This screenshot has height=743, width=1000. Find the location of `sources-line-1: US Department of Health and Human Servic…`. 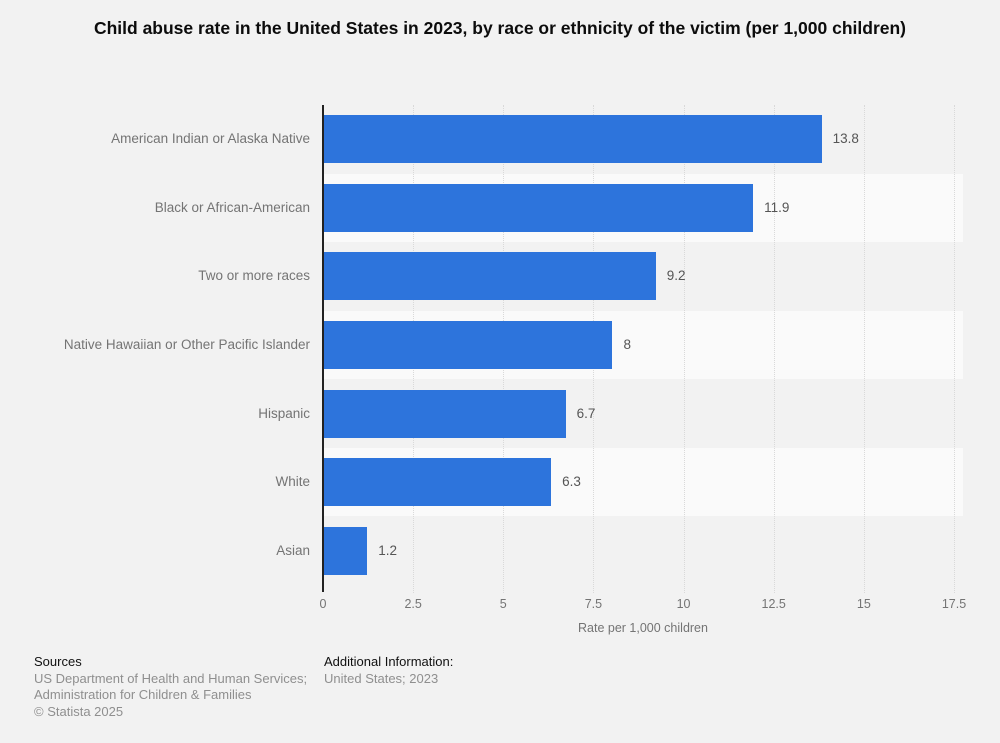

sources-line-1: US Department of Health and Human Servic… is located at coordinates (171, 678).